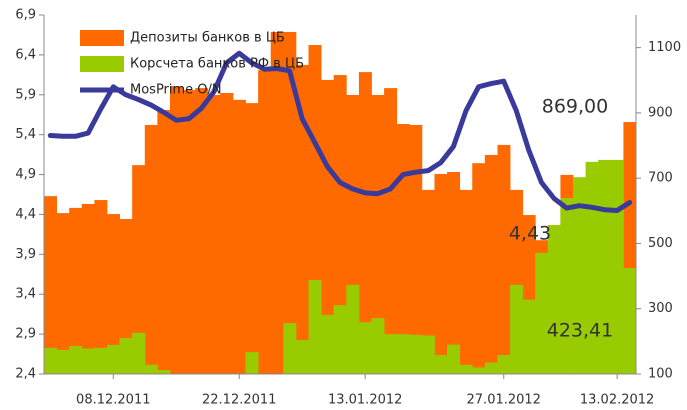 The height and width of the screenshot is (410, 687). What do you see at coordinates (25, 134) in the screenshot?
I see `y-tick-label: 5,4` at bounding box center [25, 134].